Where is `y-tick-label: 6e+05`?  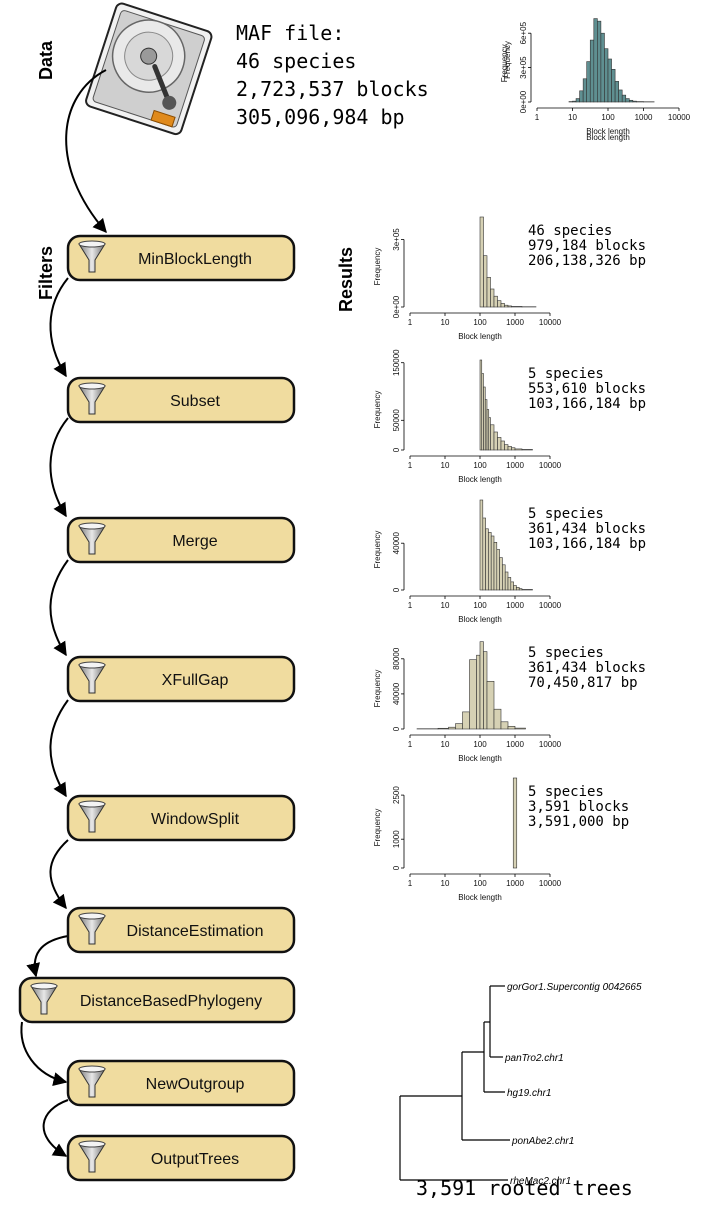 y-tick-label: 6e+05 is located at coordinates (523, 32).